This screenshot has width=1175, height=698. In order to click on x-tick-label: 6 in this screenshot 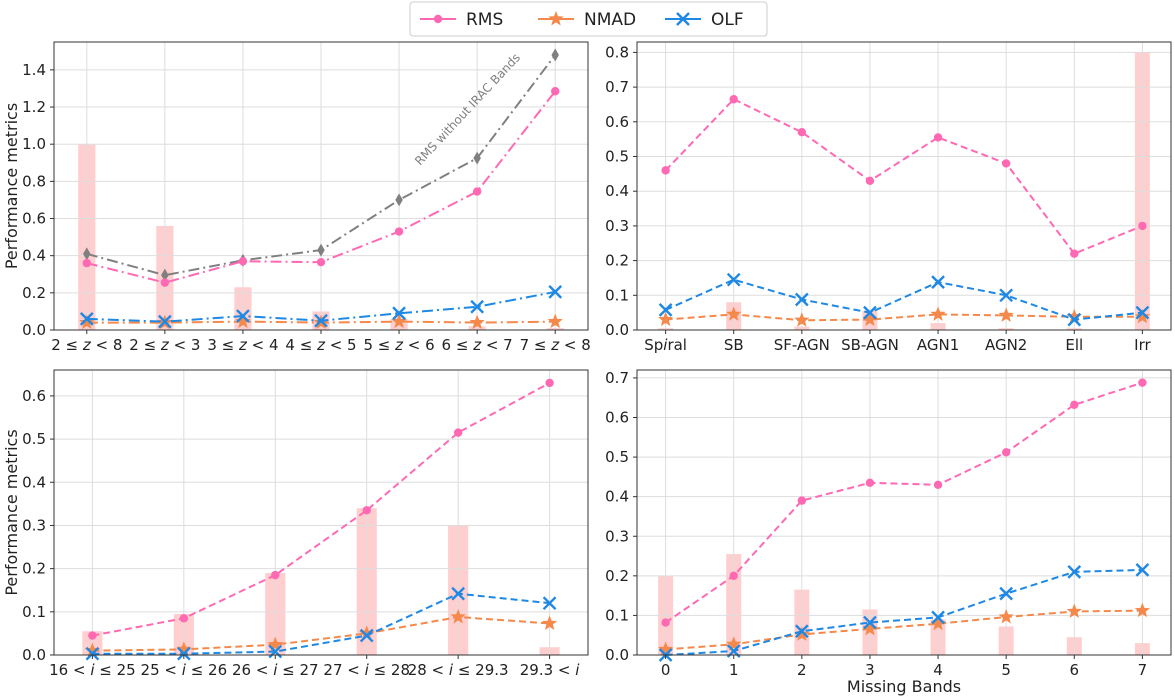, I will do `click(1075, 670)`.